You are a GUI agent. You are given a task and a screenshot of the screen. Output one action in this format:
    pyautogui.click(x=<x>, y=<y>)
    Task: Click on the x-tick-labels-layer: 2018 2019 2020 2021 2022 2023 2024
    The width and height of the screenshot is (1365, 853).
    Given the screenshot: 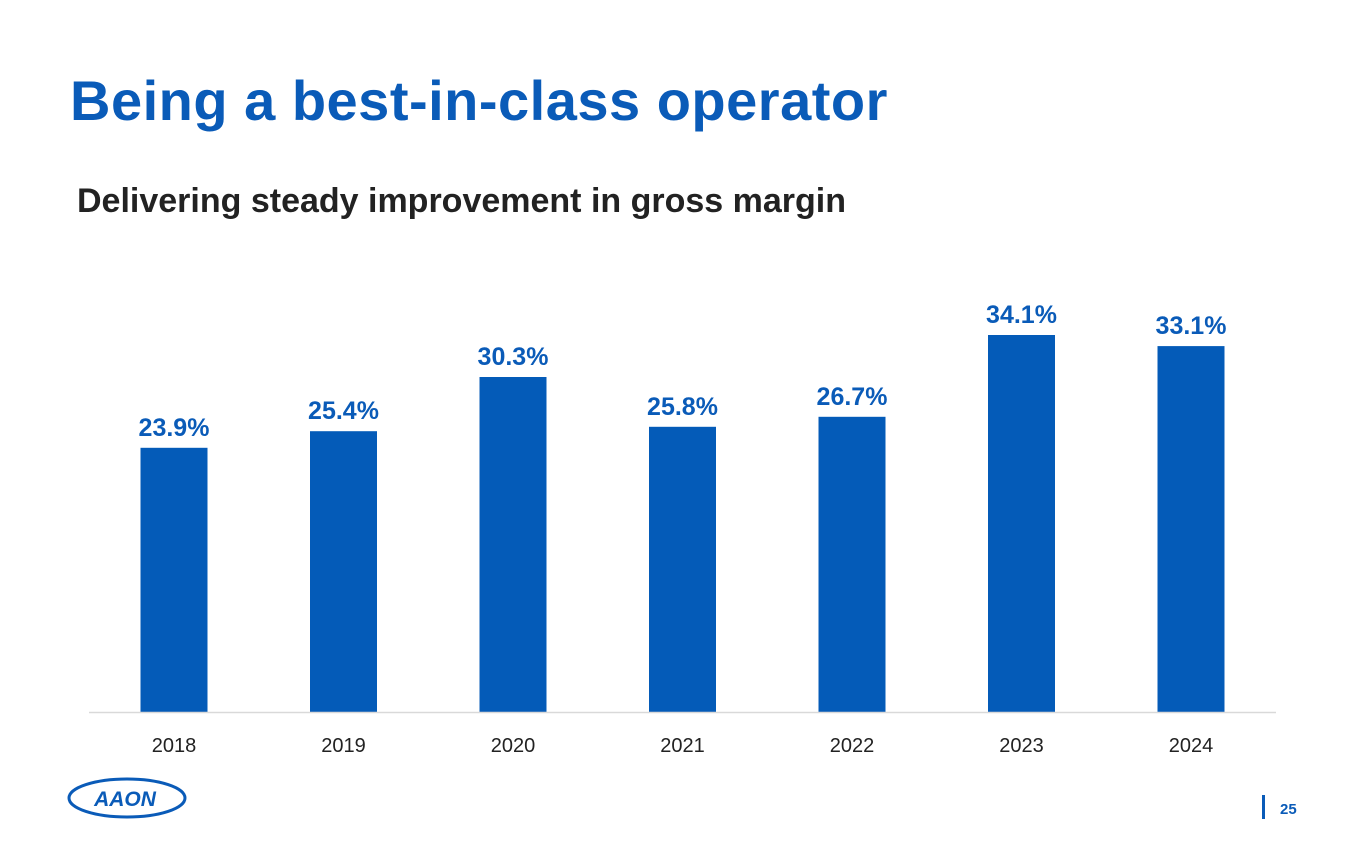 What is the action you would take?
    pyautogui.click(x=683, y=746)
    